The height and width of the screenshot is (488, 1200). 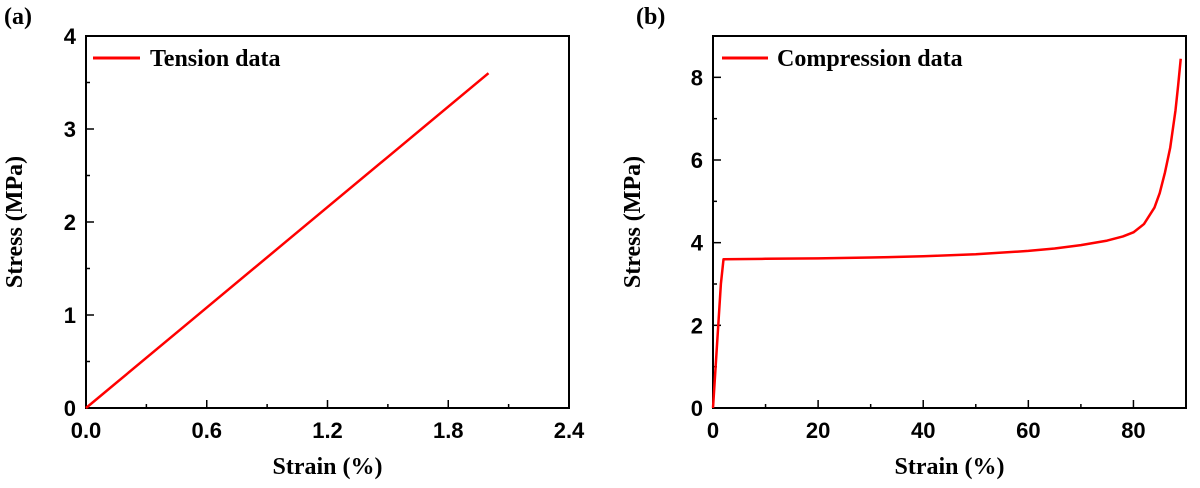 I want to click on y-tick-label: 3, so click(x=70, y=129).